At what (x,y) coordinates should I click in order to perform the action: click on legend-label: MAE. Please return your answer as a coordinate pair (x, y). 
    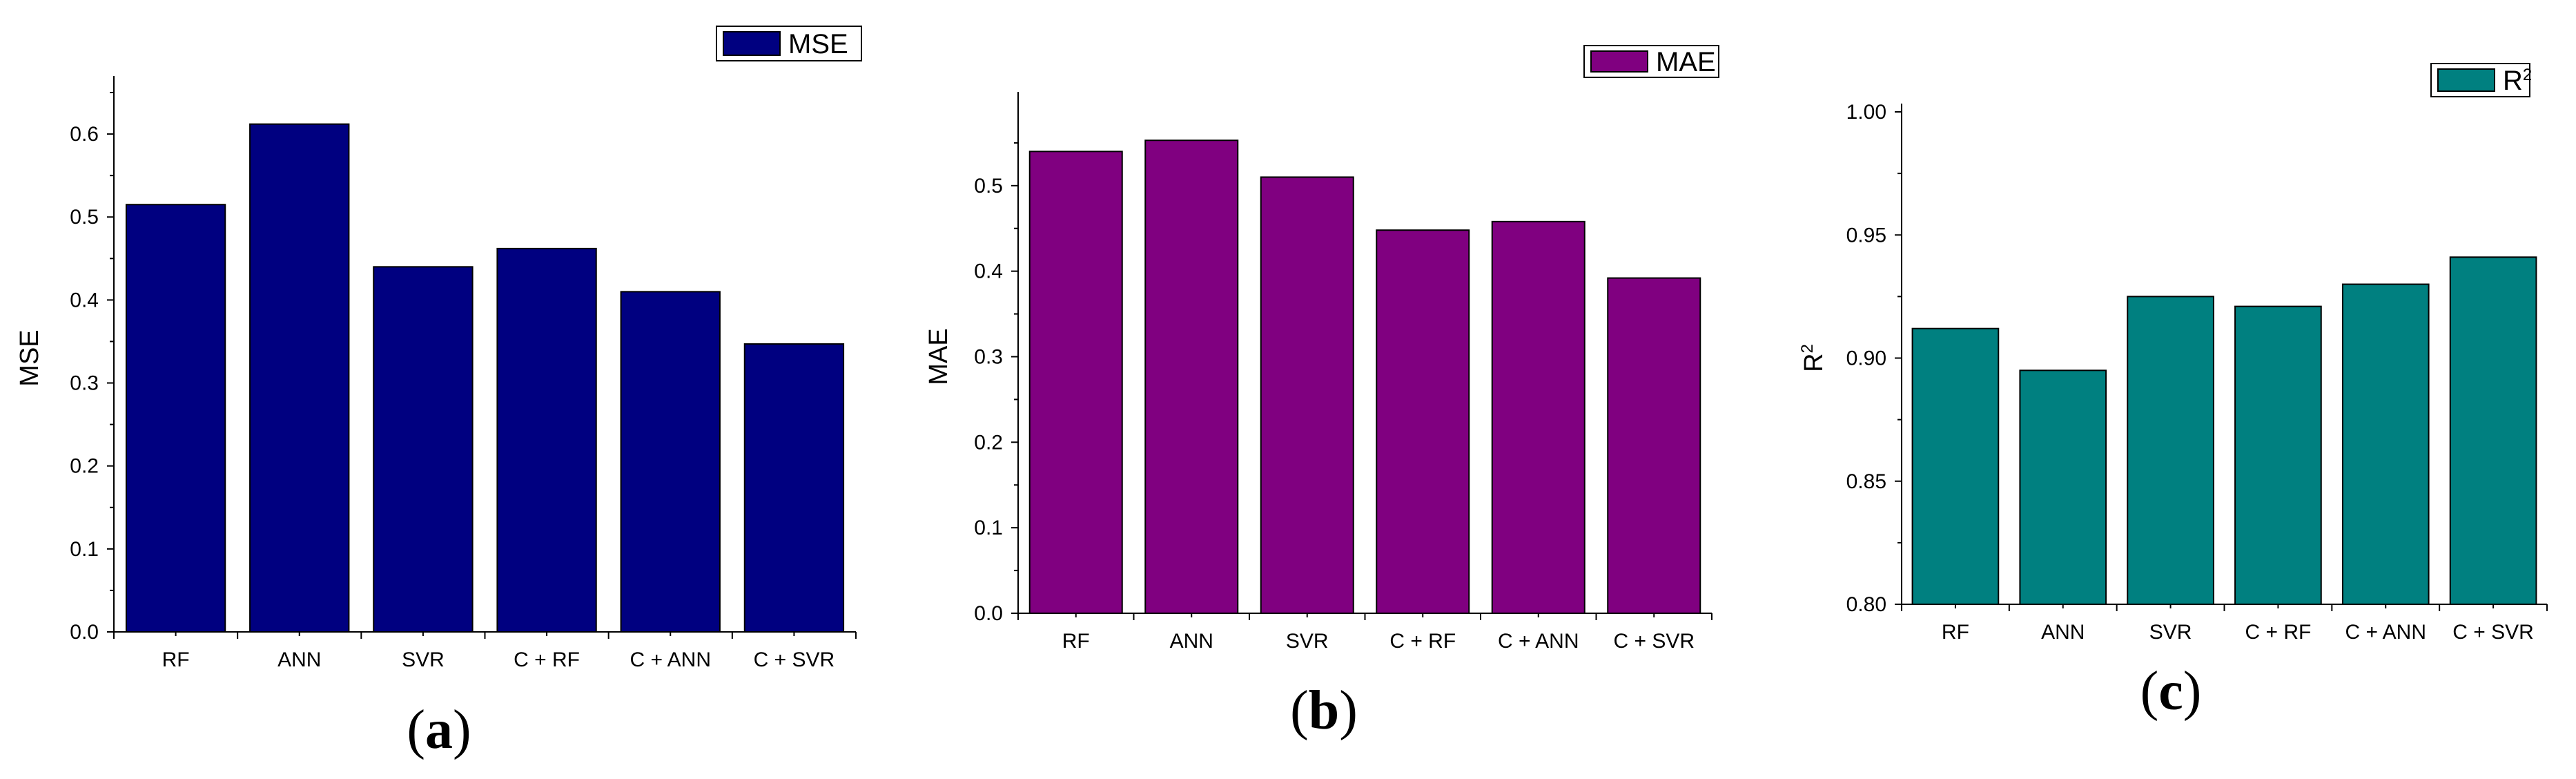
    Looking at the image, I should click on (1686, 62).